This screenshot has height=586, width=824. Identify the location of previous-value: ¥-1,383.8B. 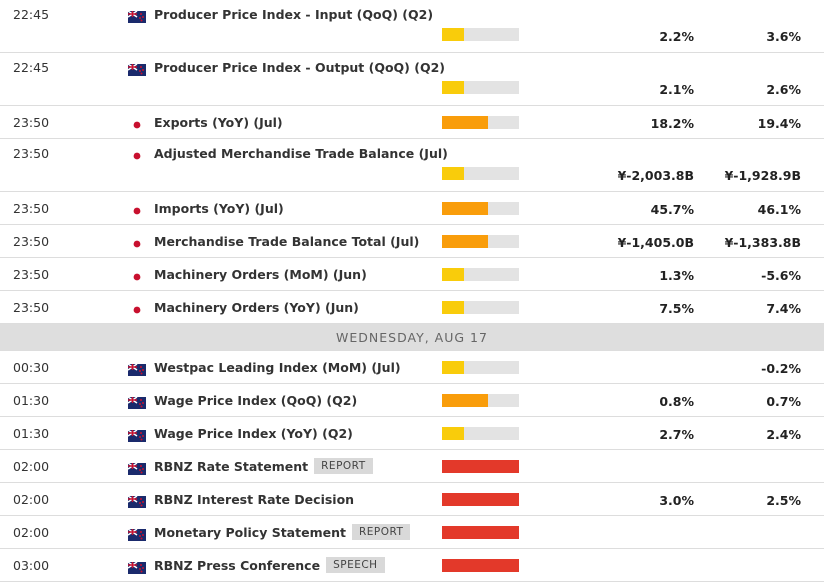
(762, 242).